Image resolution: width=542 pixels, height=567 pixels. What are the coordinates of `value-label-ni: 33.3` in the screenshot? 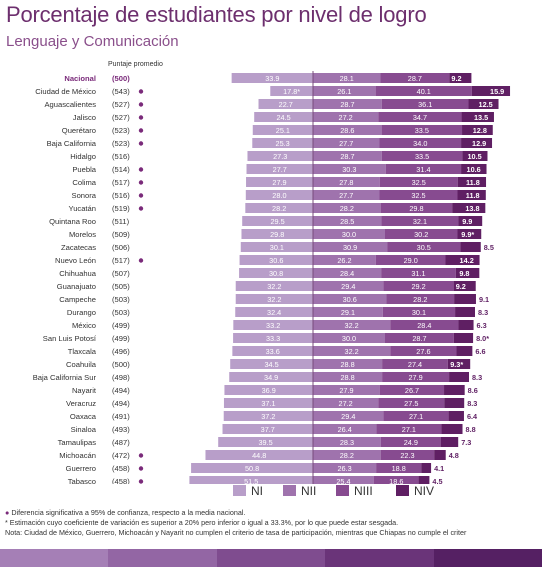 It's located at (273, 338).